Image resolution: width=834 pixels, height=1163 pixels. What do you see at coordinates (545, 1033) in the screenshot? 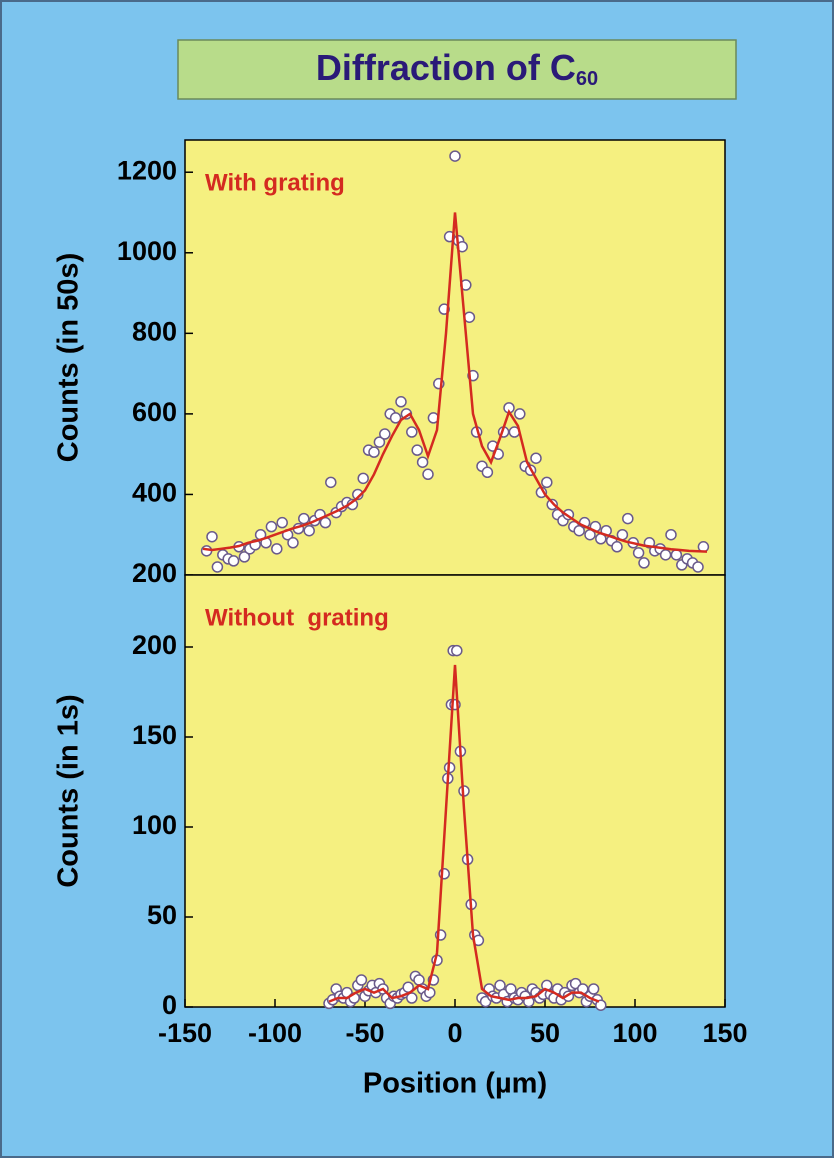
I see `x-tick-label: 50` at bounding box center [545, 1033].